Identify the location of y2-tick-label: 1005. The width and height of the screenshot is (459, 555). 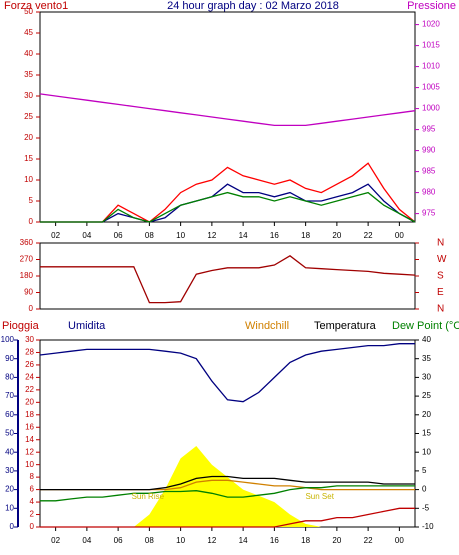
(431, 87).